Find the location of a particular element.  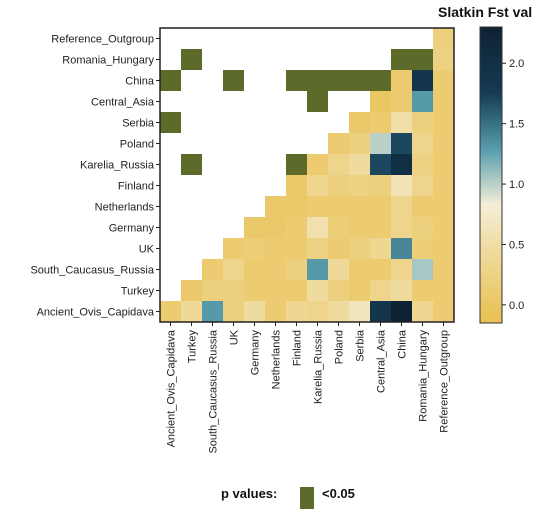

column-label: Poland is located at coordinates (340, 347).